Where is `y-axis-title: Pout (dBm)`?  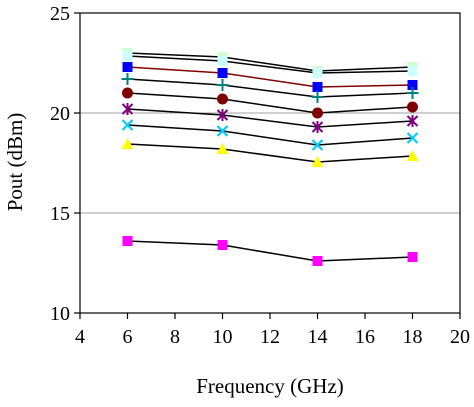 y-axis-title: Pout (dBm) is located at coordinates (15, 162).